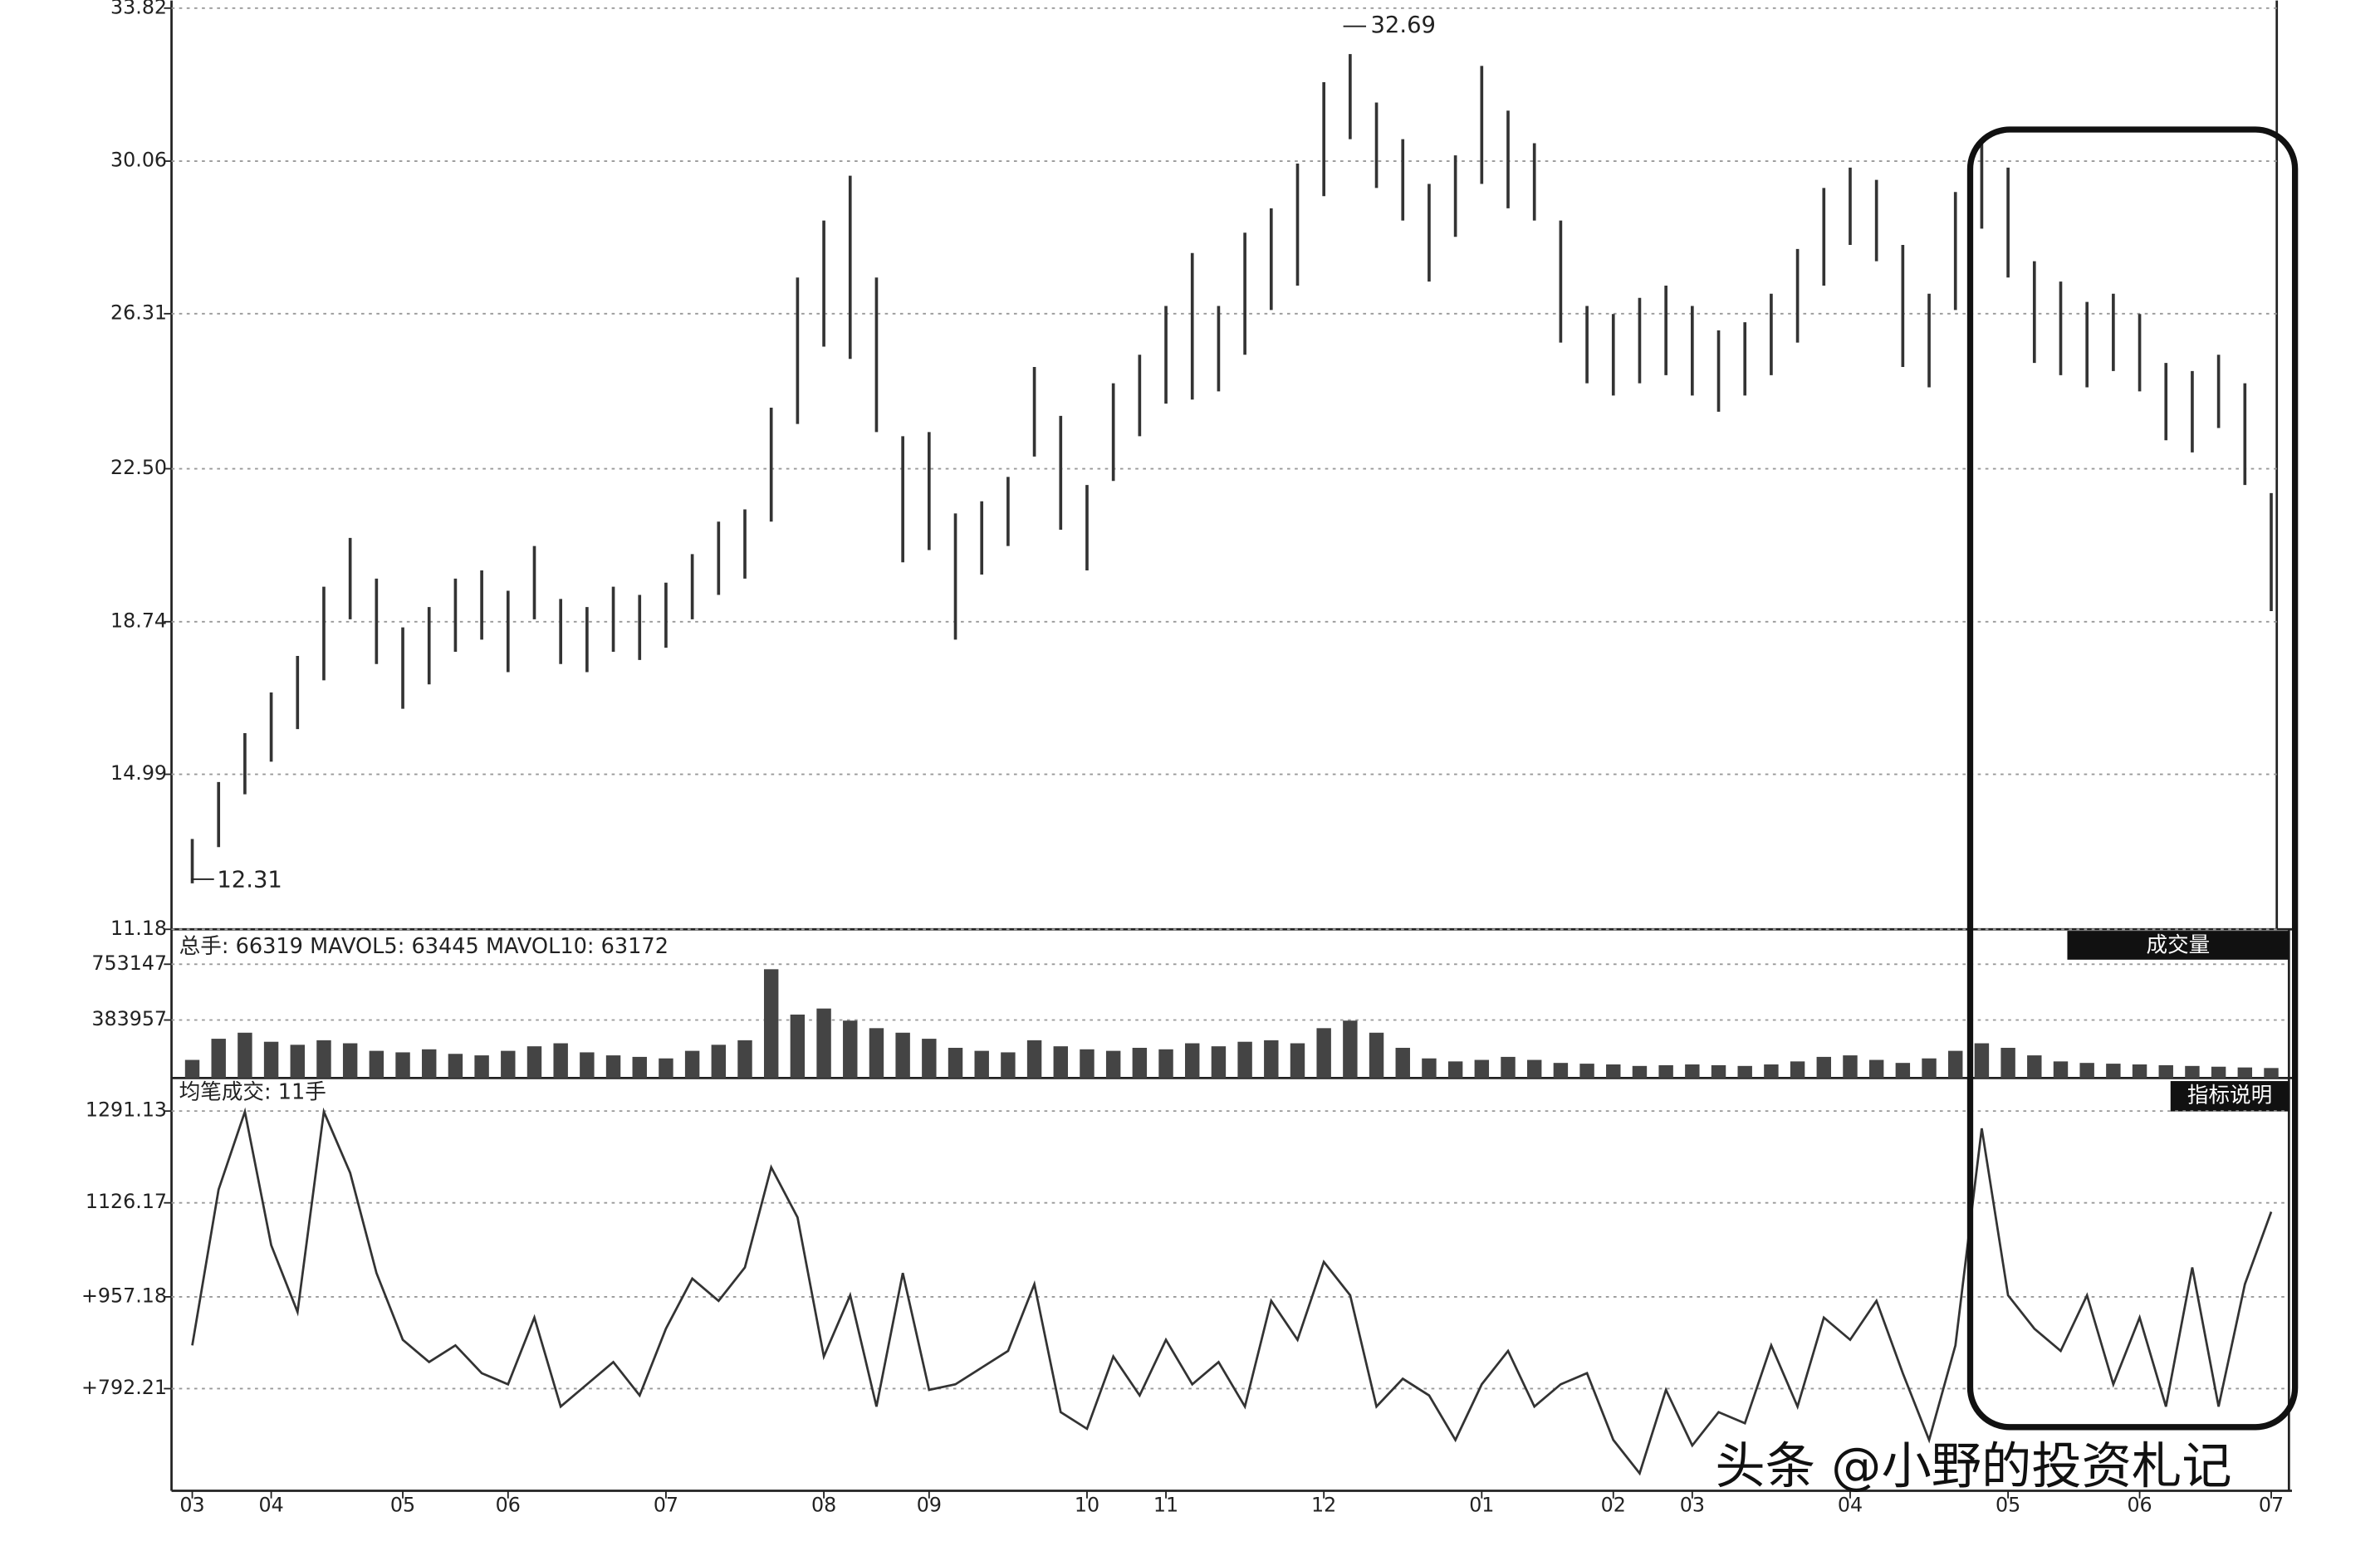 The image size is (2380, 1546). I want to click on x-tick-label: 08, so click(823, 1504).